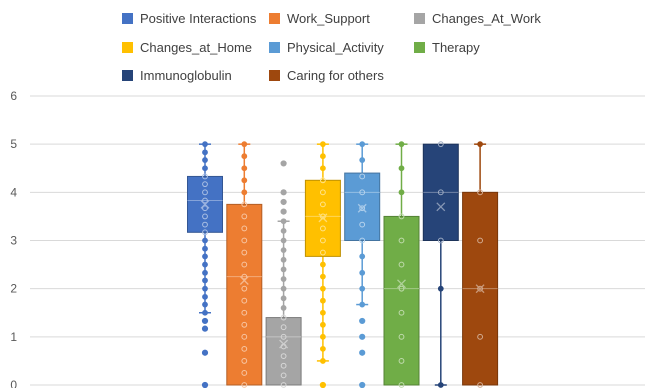 The height and width of the screenshot is (388, 645). What do you see at coordinates (486, 18) in the screenshot?
I see `legend-label: Changes_At_Work` at bounding box center [486, 18].